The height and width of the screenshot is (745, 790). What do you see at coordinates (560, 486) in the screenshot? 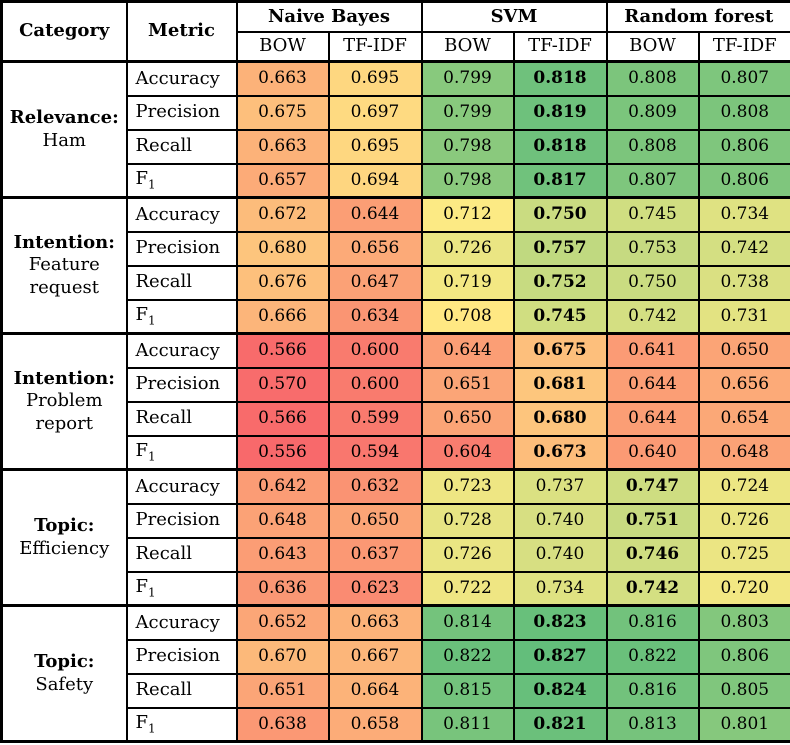
I see `value-cell: 0.737` at bounding box center [560, 486].